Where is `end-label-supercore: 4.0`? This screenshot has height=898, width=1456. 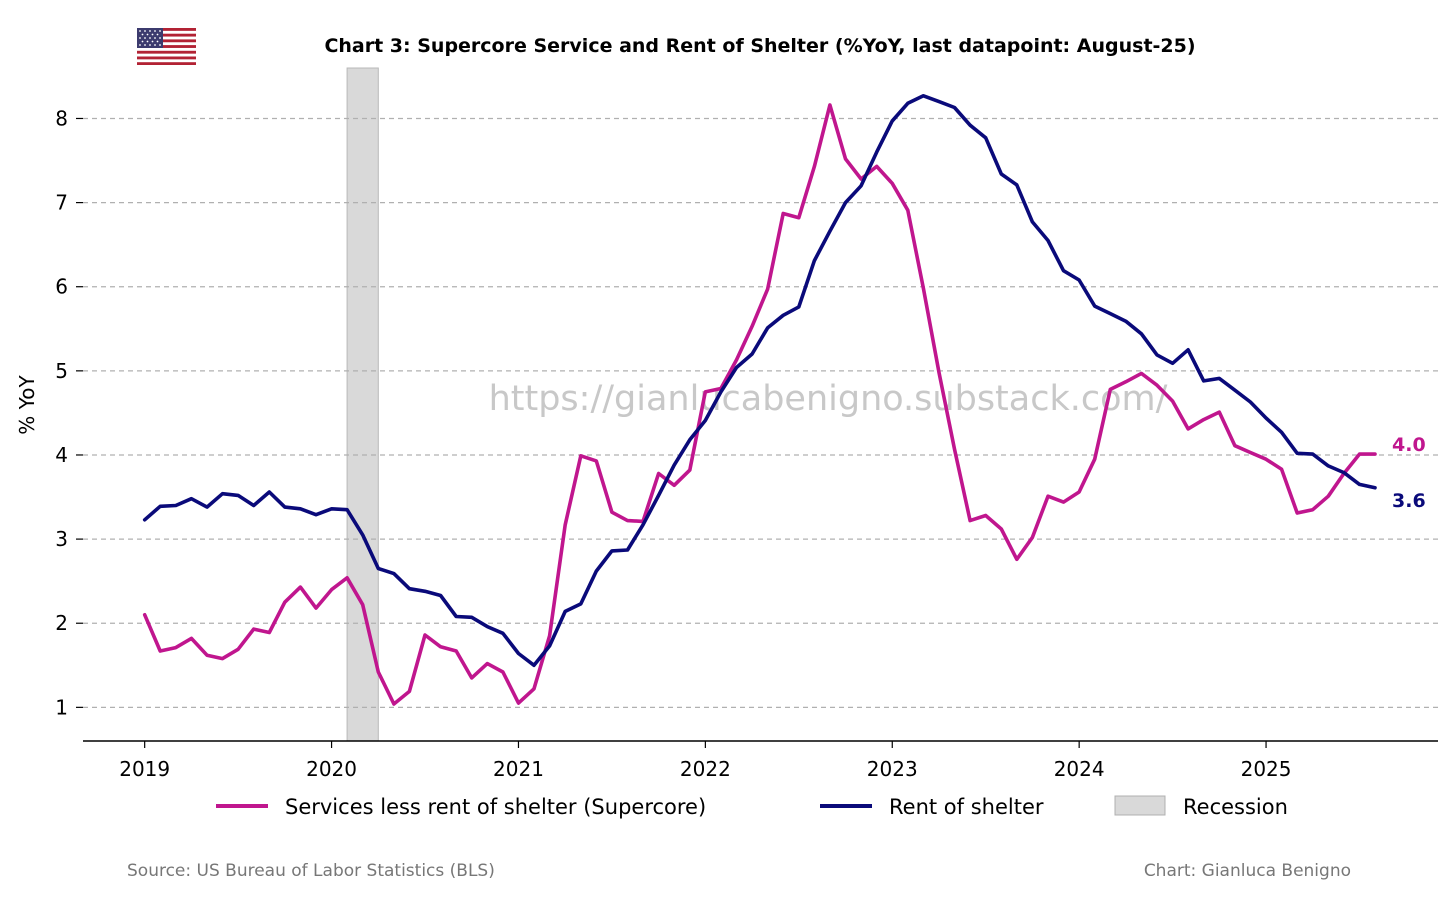 end-label-supercore: 4.0 is located at coordinates (1409, 445).